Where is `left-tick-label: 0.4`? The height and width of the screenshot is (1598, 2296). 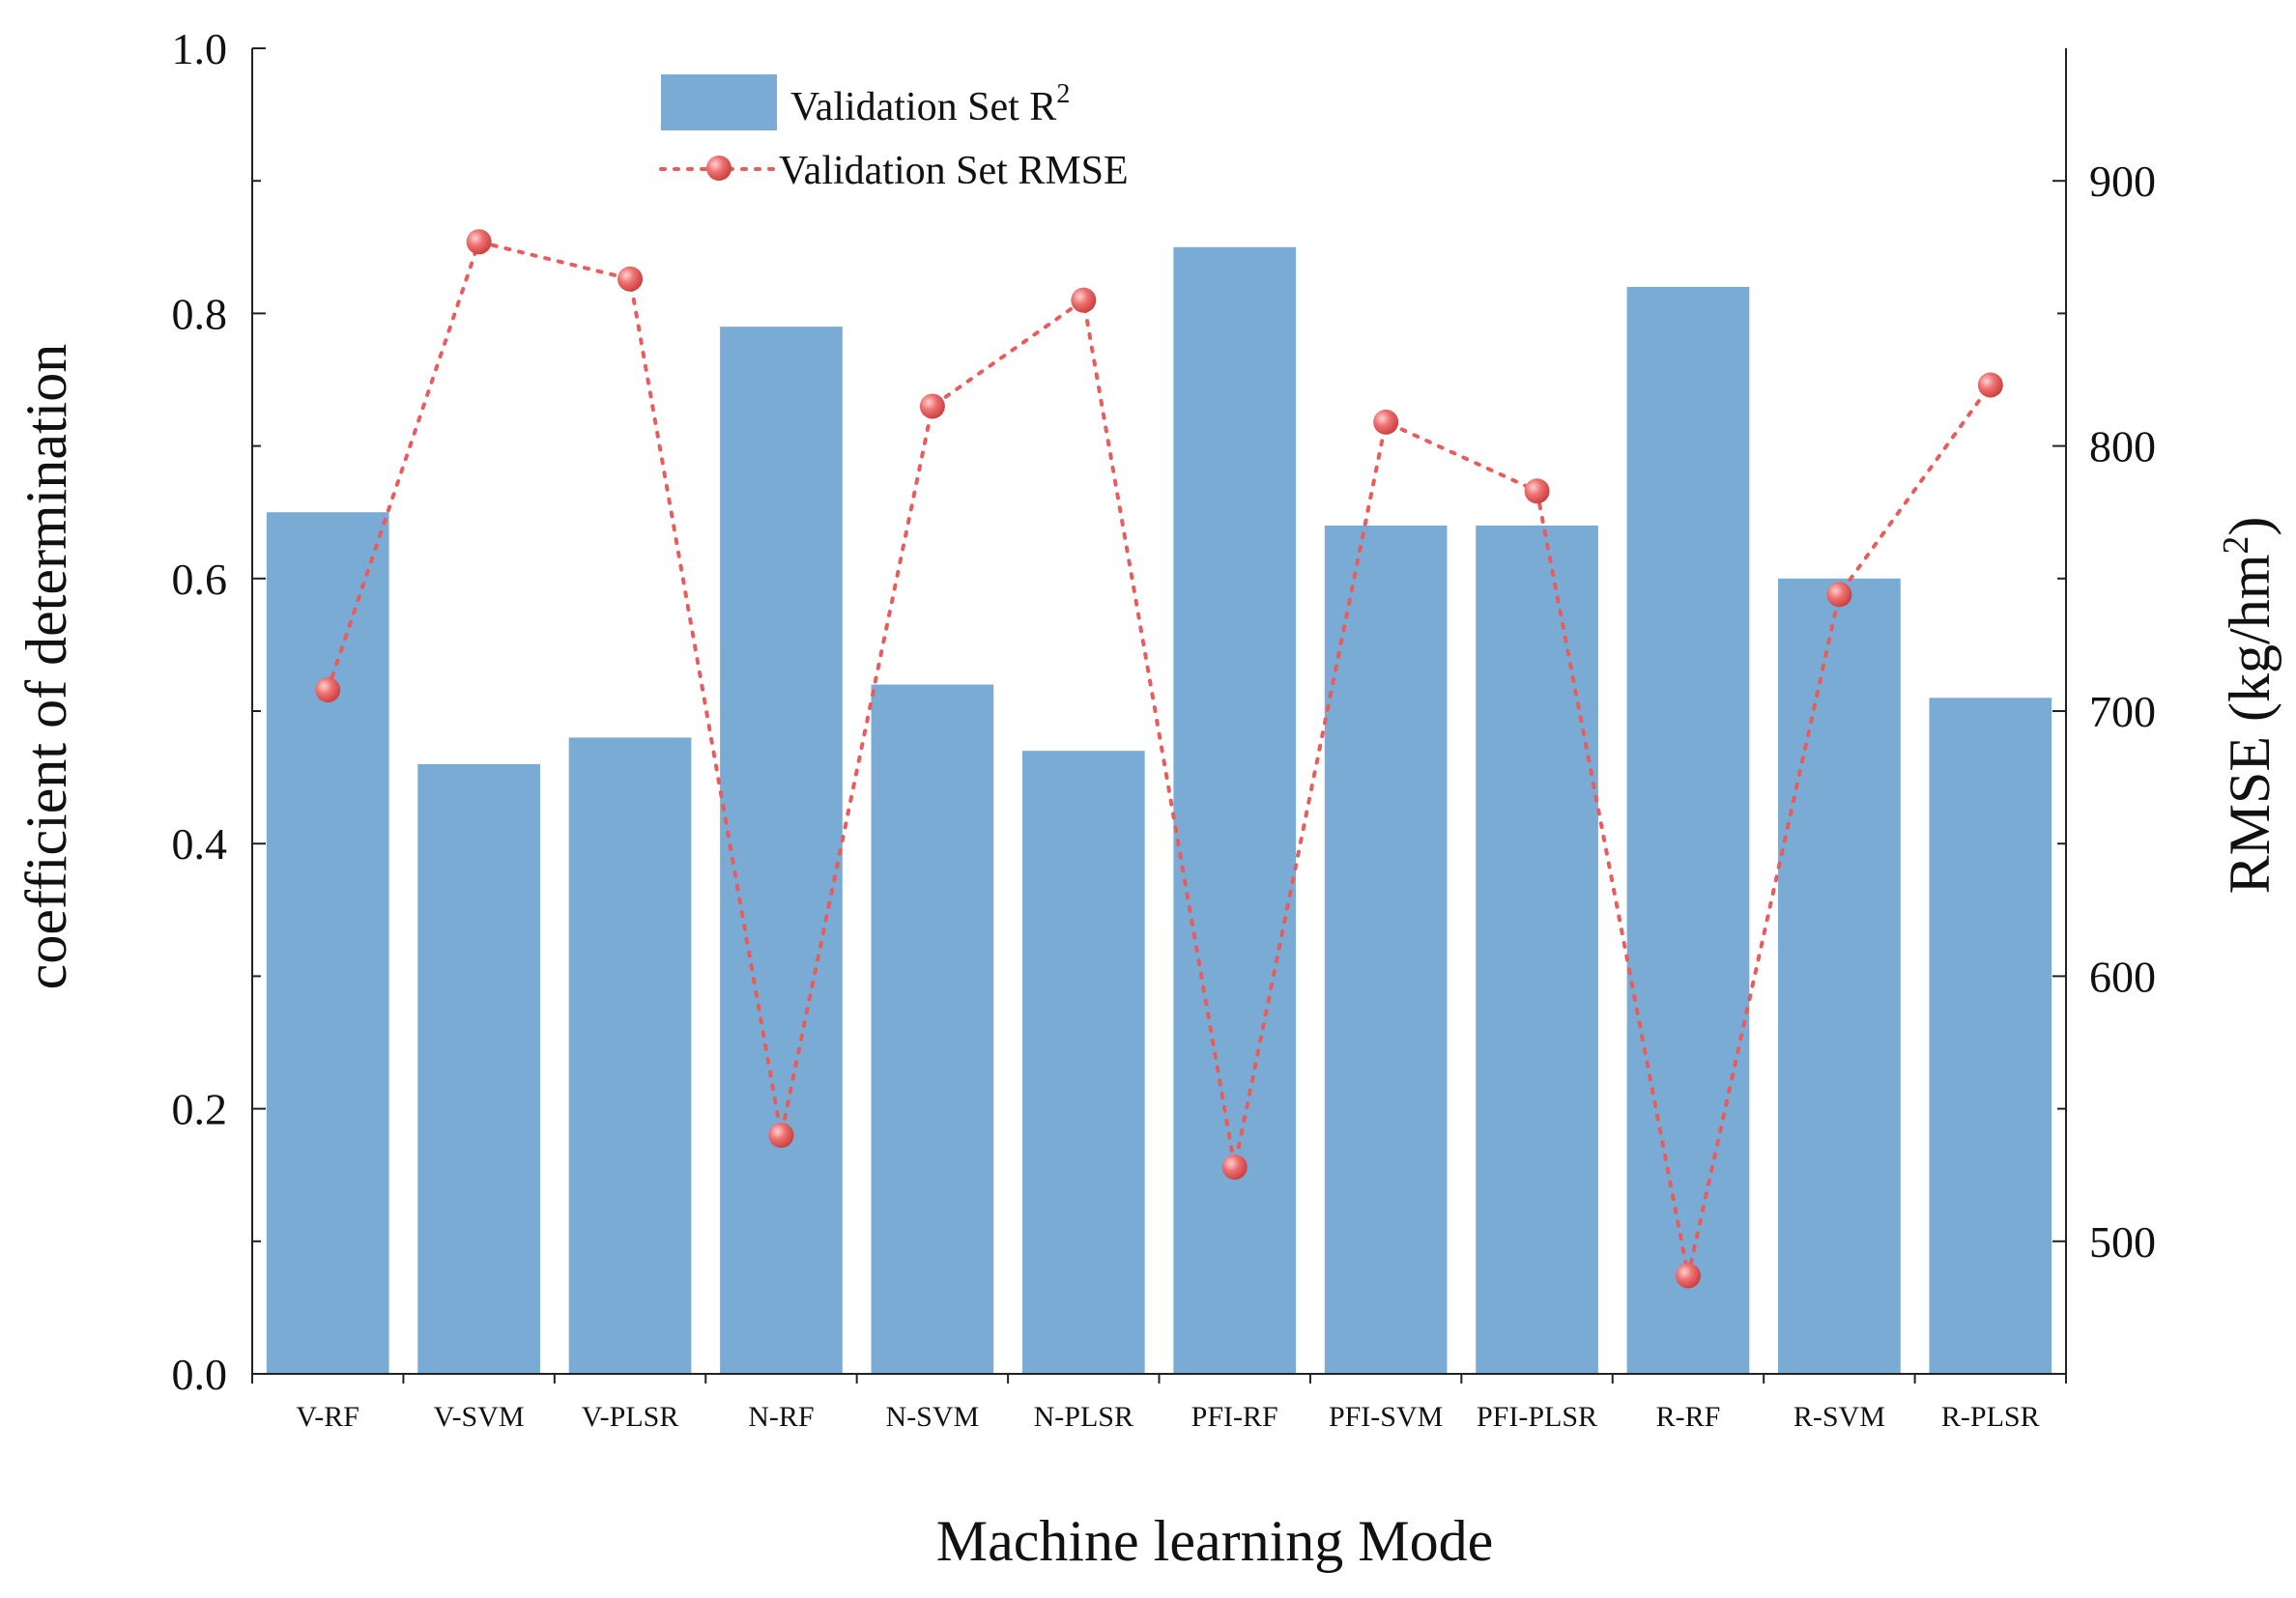 left-tick-label: 0.4 is located at coordinates (200, 844).